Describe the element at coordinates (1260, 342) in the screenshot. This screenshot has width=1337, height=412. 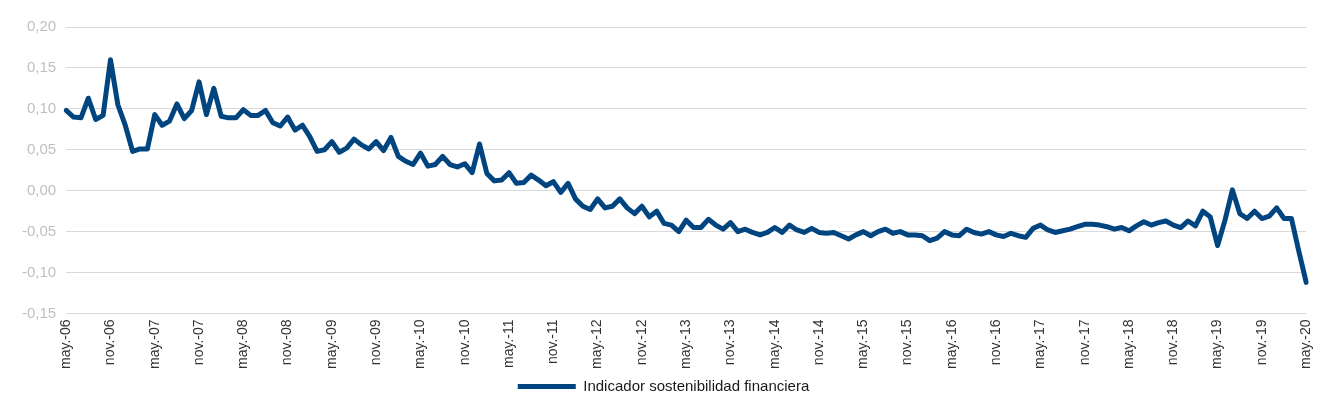
I see `x-tick-label: nov.-19` at that location.